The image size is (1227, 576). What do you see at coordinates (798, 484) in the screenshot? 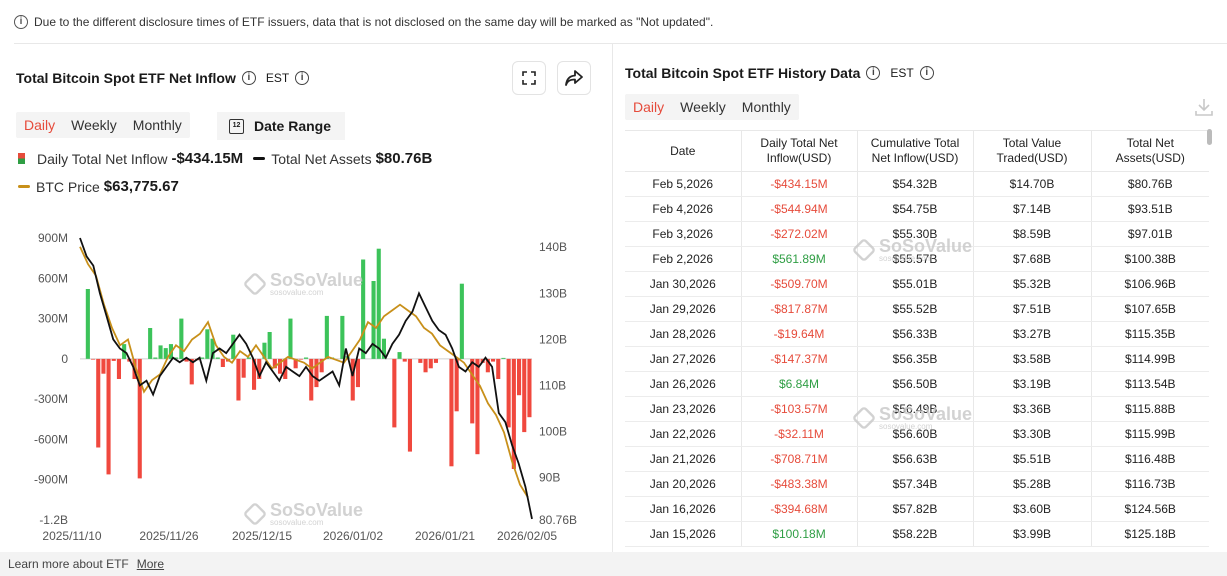
I see `table-cell: -$483.38M` at bounding box center [798, 484].